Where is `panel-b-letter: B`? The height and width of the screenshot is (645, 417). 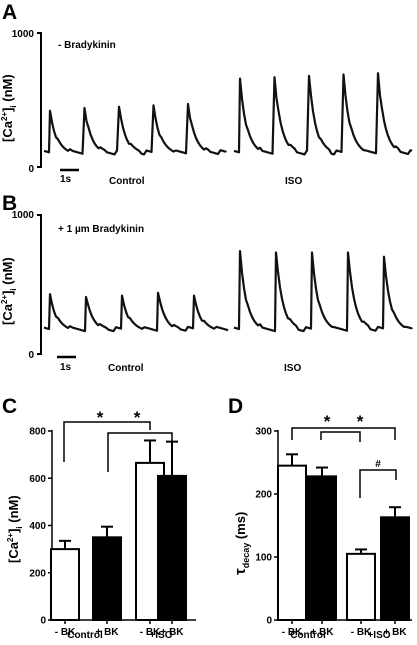
panel-b-letter: B is located at coordinates (9, 203).